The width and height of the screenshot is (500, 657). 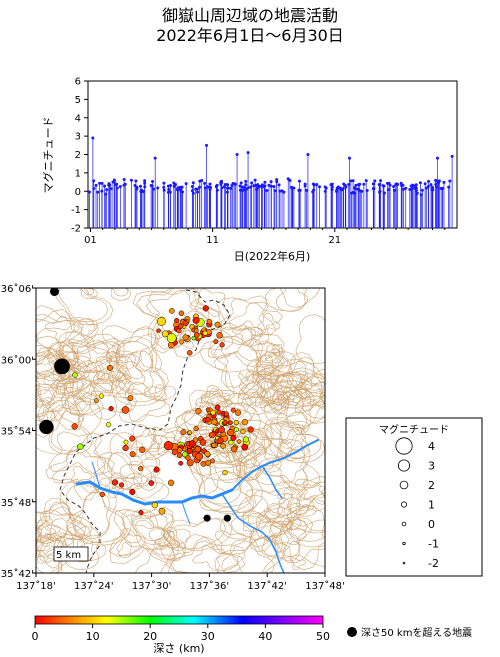 I want to click on colorbar-ticks: 0 10 20 30 40 50, so click(x=181, y=633).